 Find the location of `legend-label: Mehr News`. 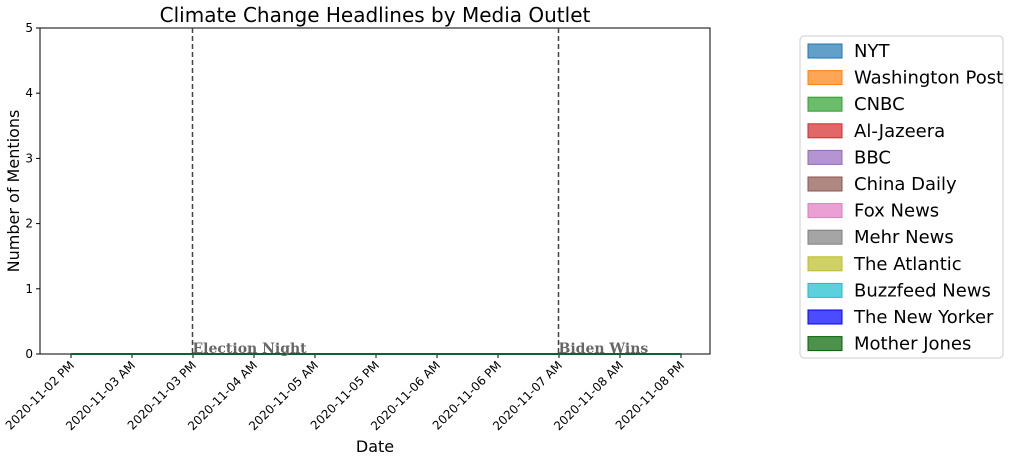

legend-label: Mehr News is located at coordinates (904, 237).